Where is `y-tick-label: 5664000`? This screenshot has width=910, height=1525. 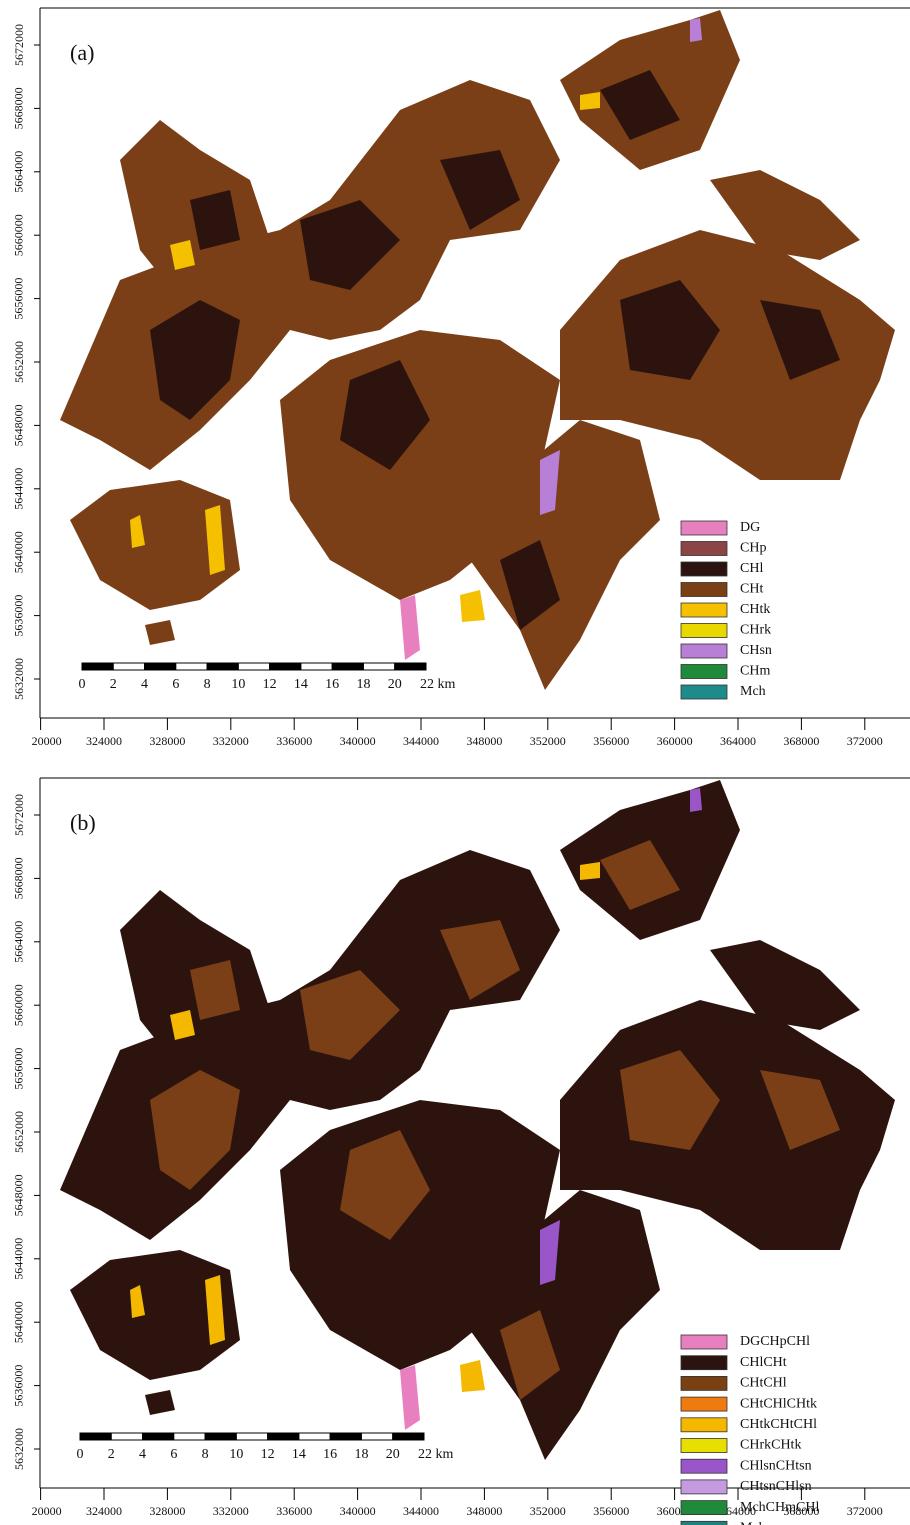 y-tick-label: 5664000 is located at coordinates (19, 172).